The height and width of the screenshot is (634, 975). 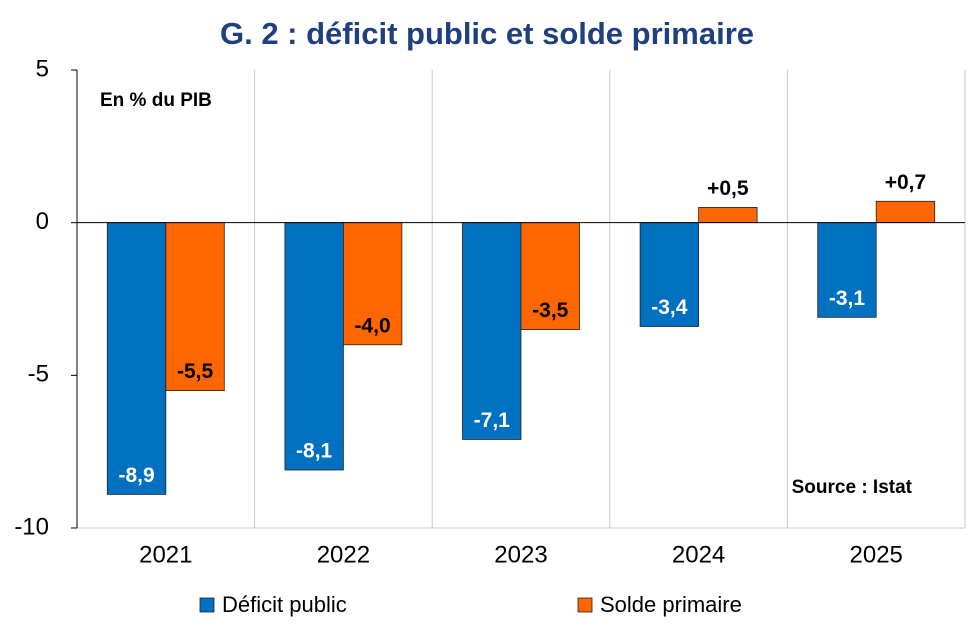 I want to click on value-label: -5,5, so click(x=195, y=371).